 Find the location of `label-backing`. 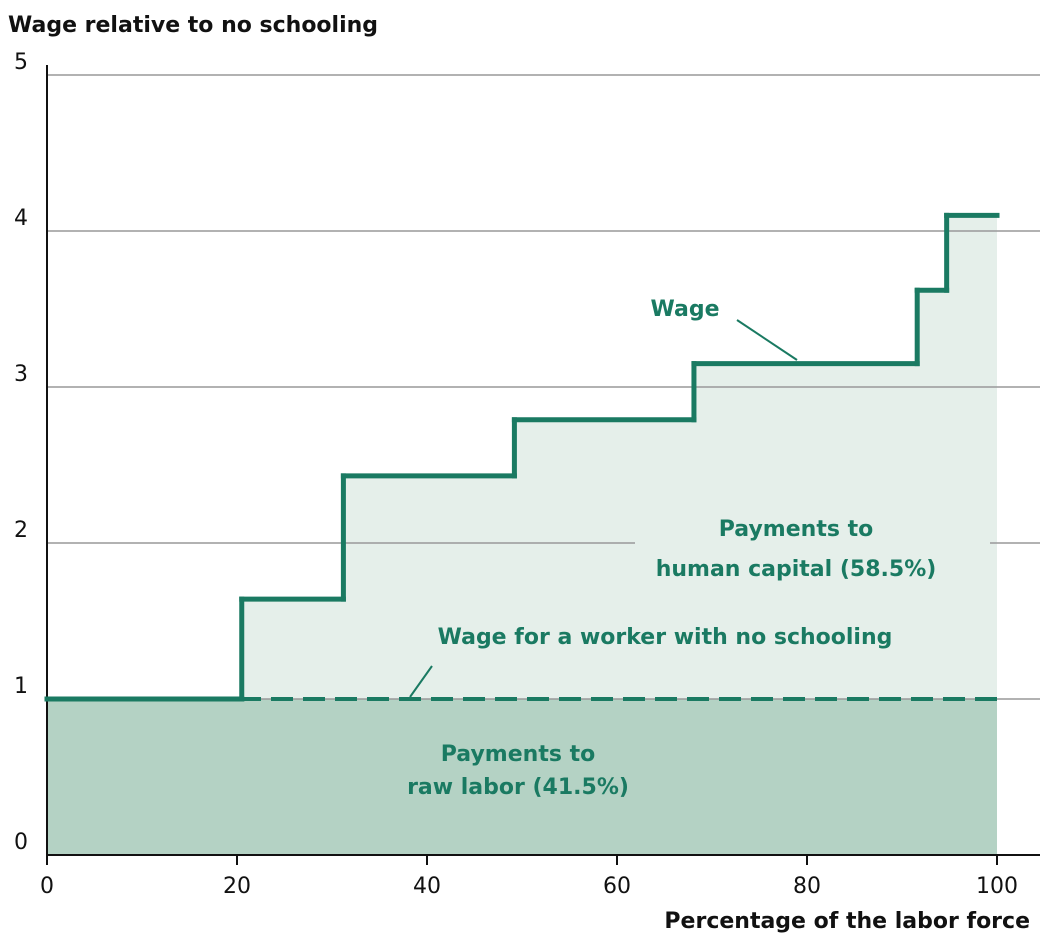

label-backing is located at coordinates (812, 544).